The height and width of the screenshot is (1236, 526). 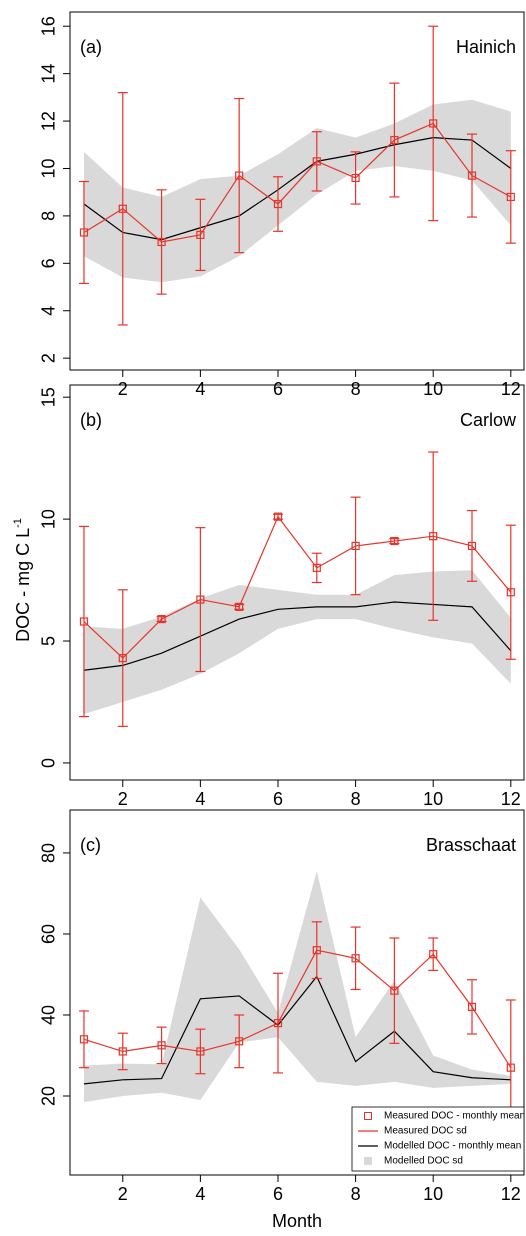 I want to click on y-tick-label: 60, so click(x=49, y=934).